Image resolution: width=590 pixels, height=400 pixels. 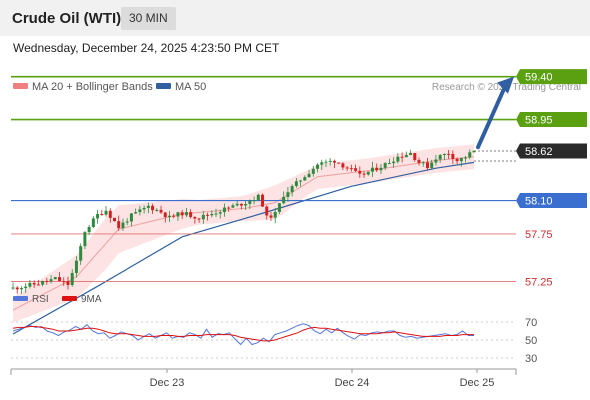 I want to click on ma50-legend-label: MA 50, so click(x=190, y=87).